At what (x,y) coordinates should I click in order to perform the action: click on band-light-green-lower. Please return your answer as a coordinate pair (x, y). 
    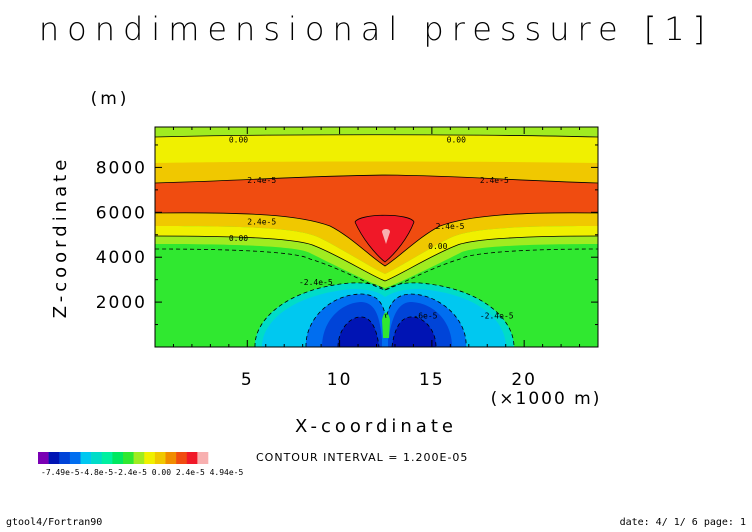
    Looking at the image, I should click on (376, 262).